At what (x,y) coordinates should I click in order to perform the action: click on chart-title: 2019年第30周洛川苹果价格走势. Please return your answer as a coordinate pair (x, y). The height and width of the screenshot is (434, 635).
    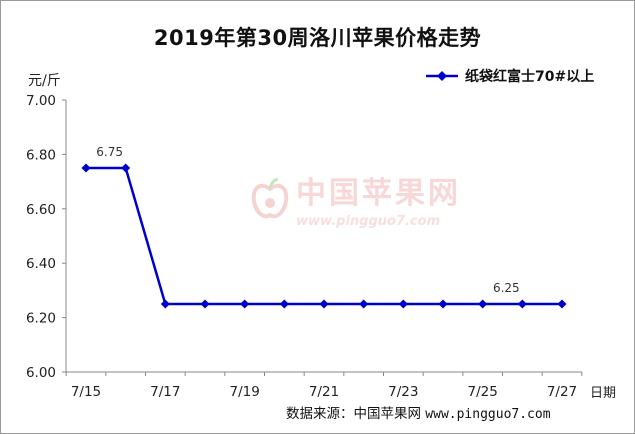
    Looking at the image, I should click on (317, 38).